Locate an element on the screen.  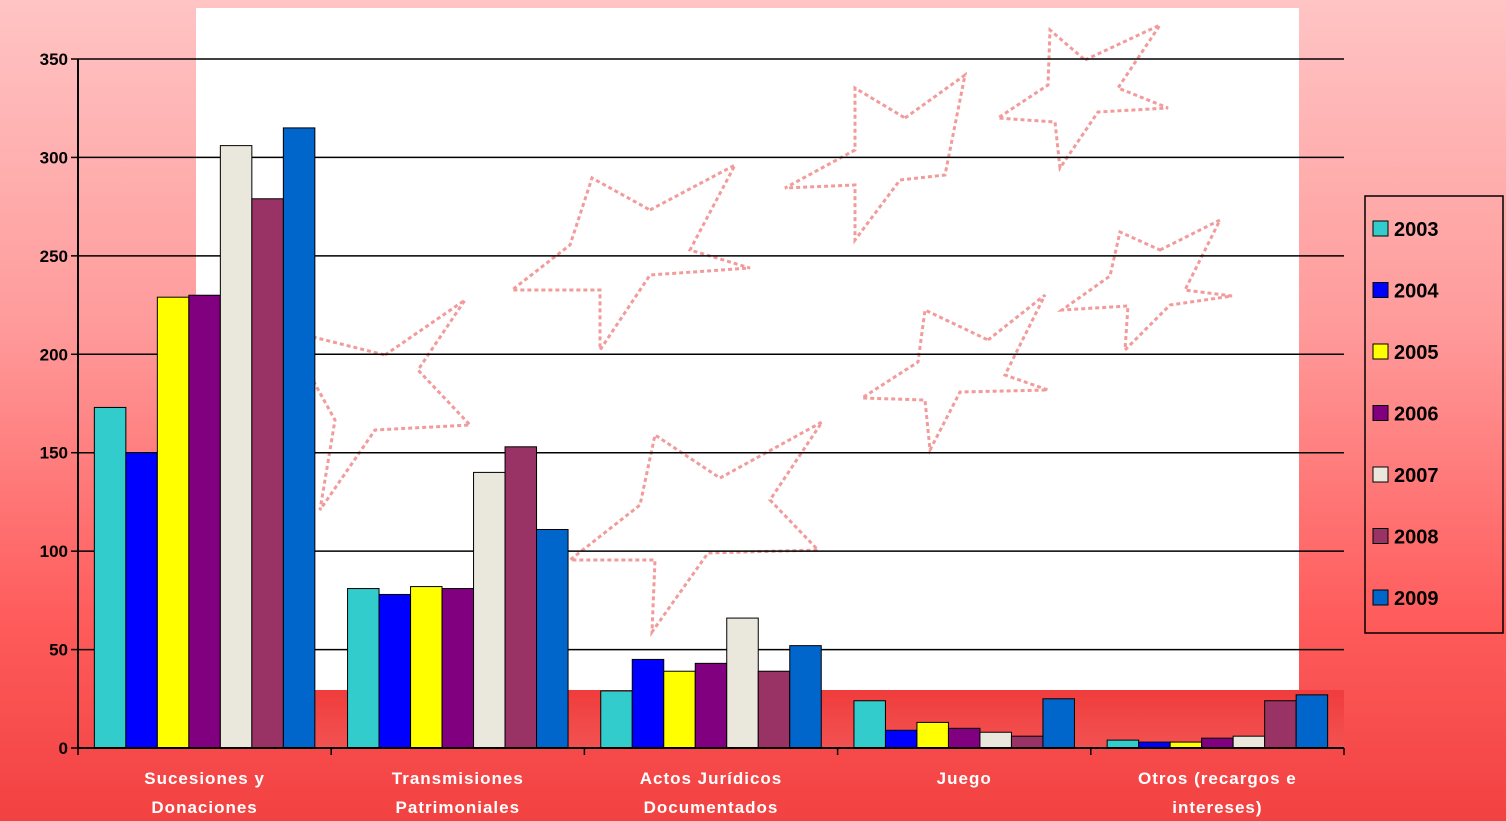
x-tick-label: Otros (recargos e is located at coordinates (1217, 778).